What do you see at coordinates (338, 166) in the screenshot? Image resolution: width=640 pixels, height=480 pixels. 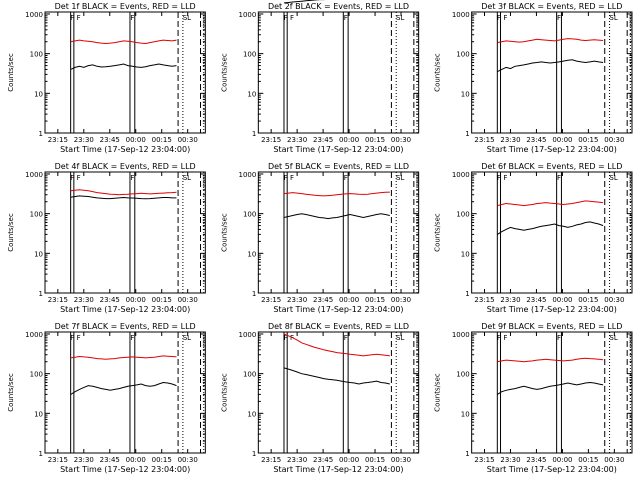 I see `chart-title: Det 5f BLACK = Events, RED = LLD` at bounding box center [338, 166].